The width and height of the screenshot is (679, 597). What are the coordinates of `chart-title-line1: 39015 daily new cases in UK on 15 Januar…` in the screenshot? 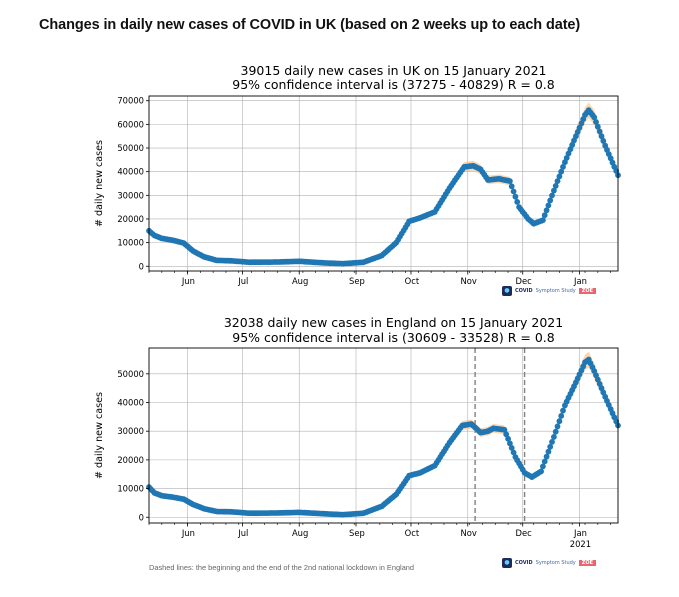 It's located at (394, 70).